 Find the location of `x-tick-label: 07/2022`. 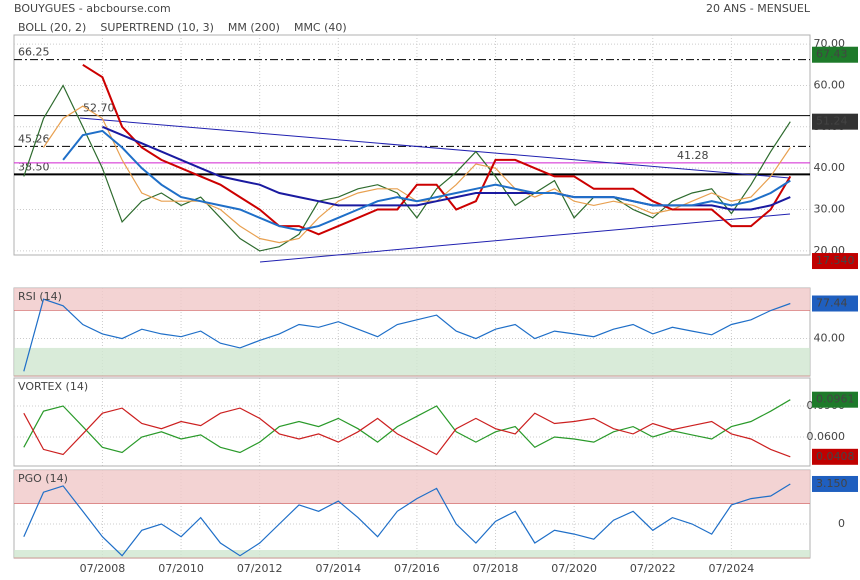

x-tick-label: 07/2022 is located at coordinates (653, 568).